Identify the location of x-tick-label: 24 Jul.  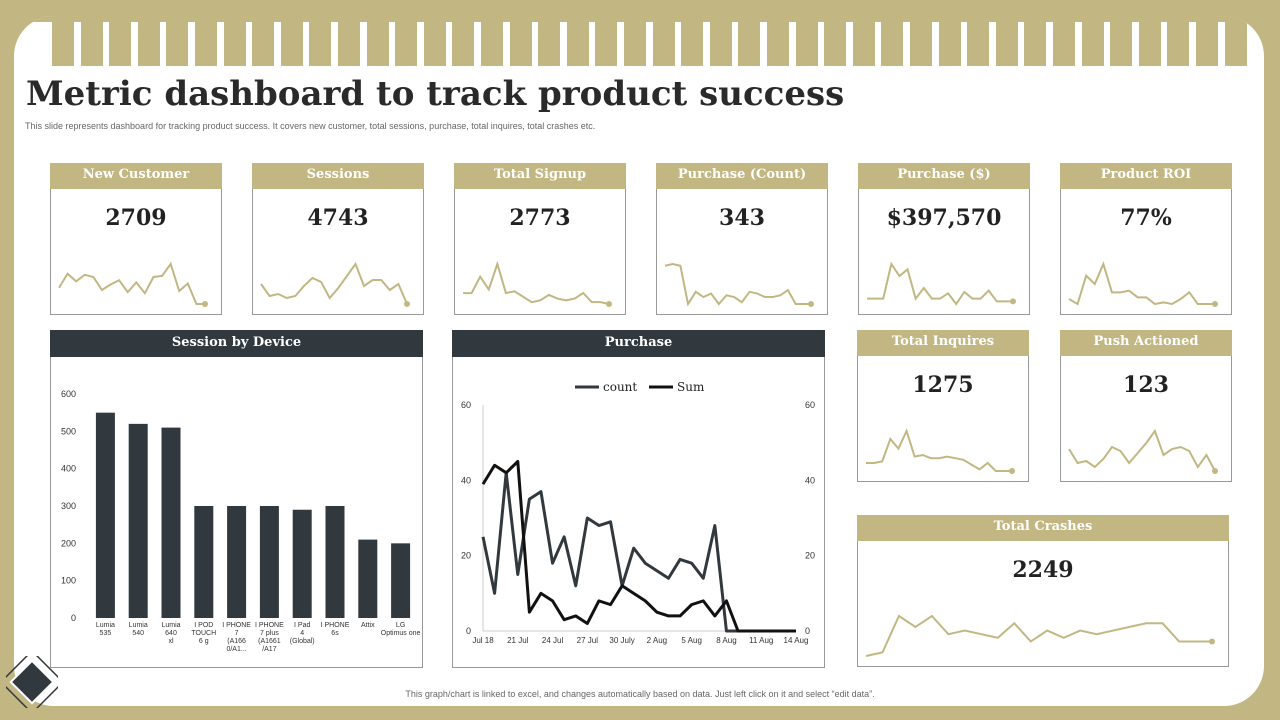
(553, 640).